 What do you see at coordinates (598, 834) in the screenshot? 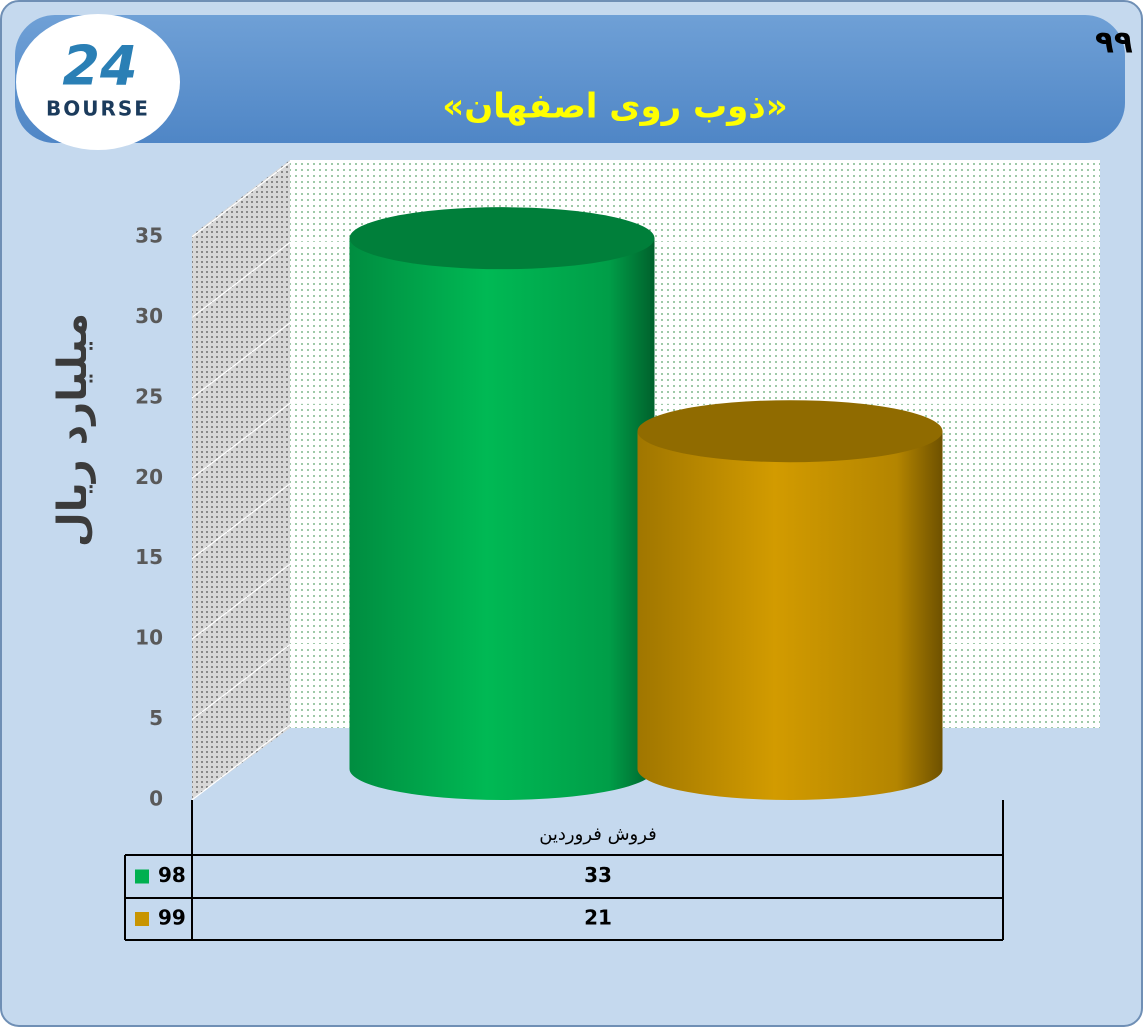
I see `x-tick-label: فروش فروردین` at bounding box center [598, 834].